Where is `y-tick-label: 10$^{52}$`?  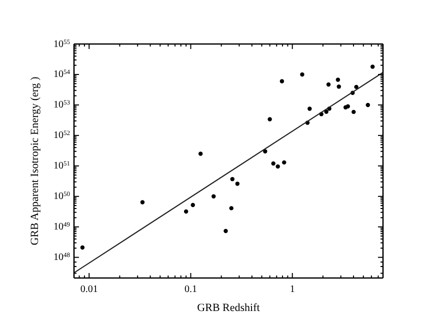 y-tick-label: 10$^{52}$ is located at coordinates (62, 136).